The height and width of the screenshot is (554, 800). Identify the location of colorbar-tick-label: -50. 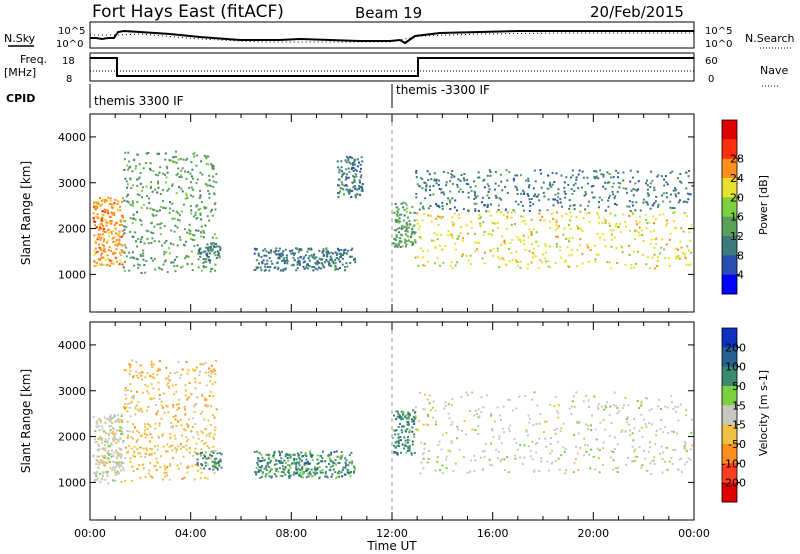
(737, 444).